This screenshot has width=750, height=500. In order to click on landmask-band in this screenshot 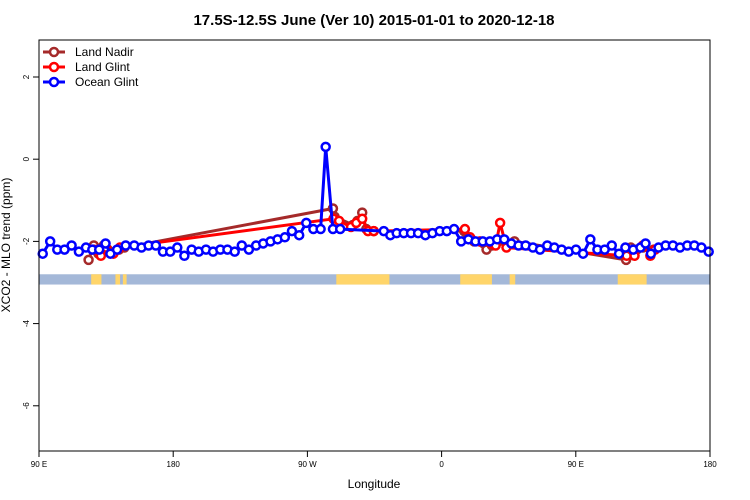, I will do `click(374, 279)`.